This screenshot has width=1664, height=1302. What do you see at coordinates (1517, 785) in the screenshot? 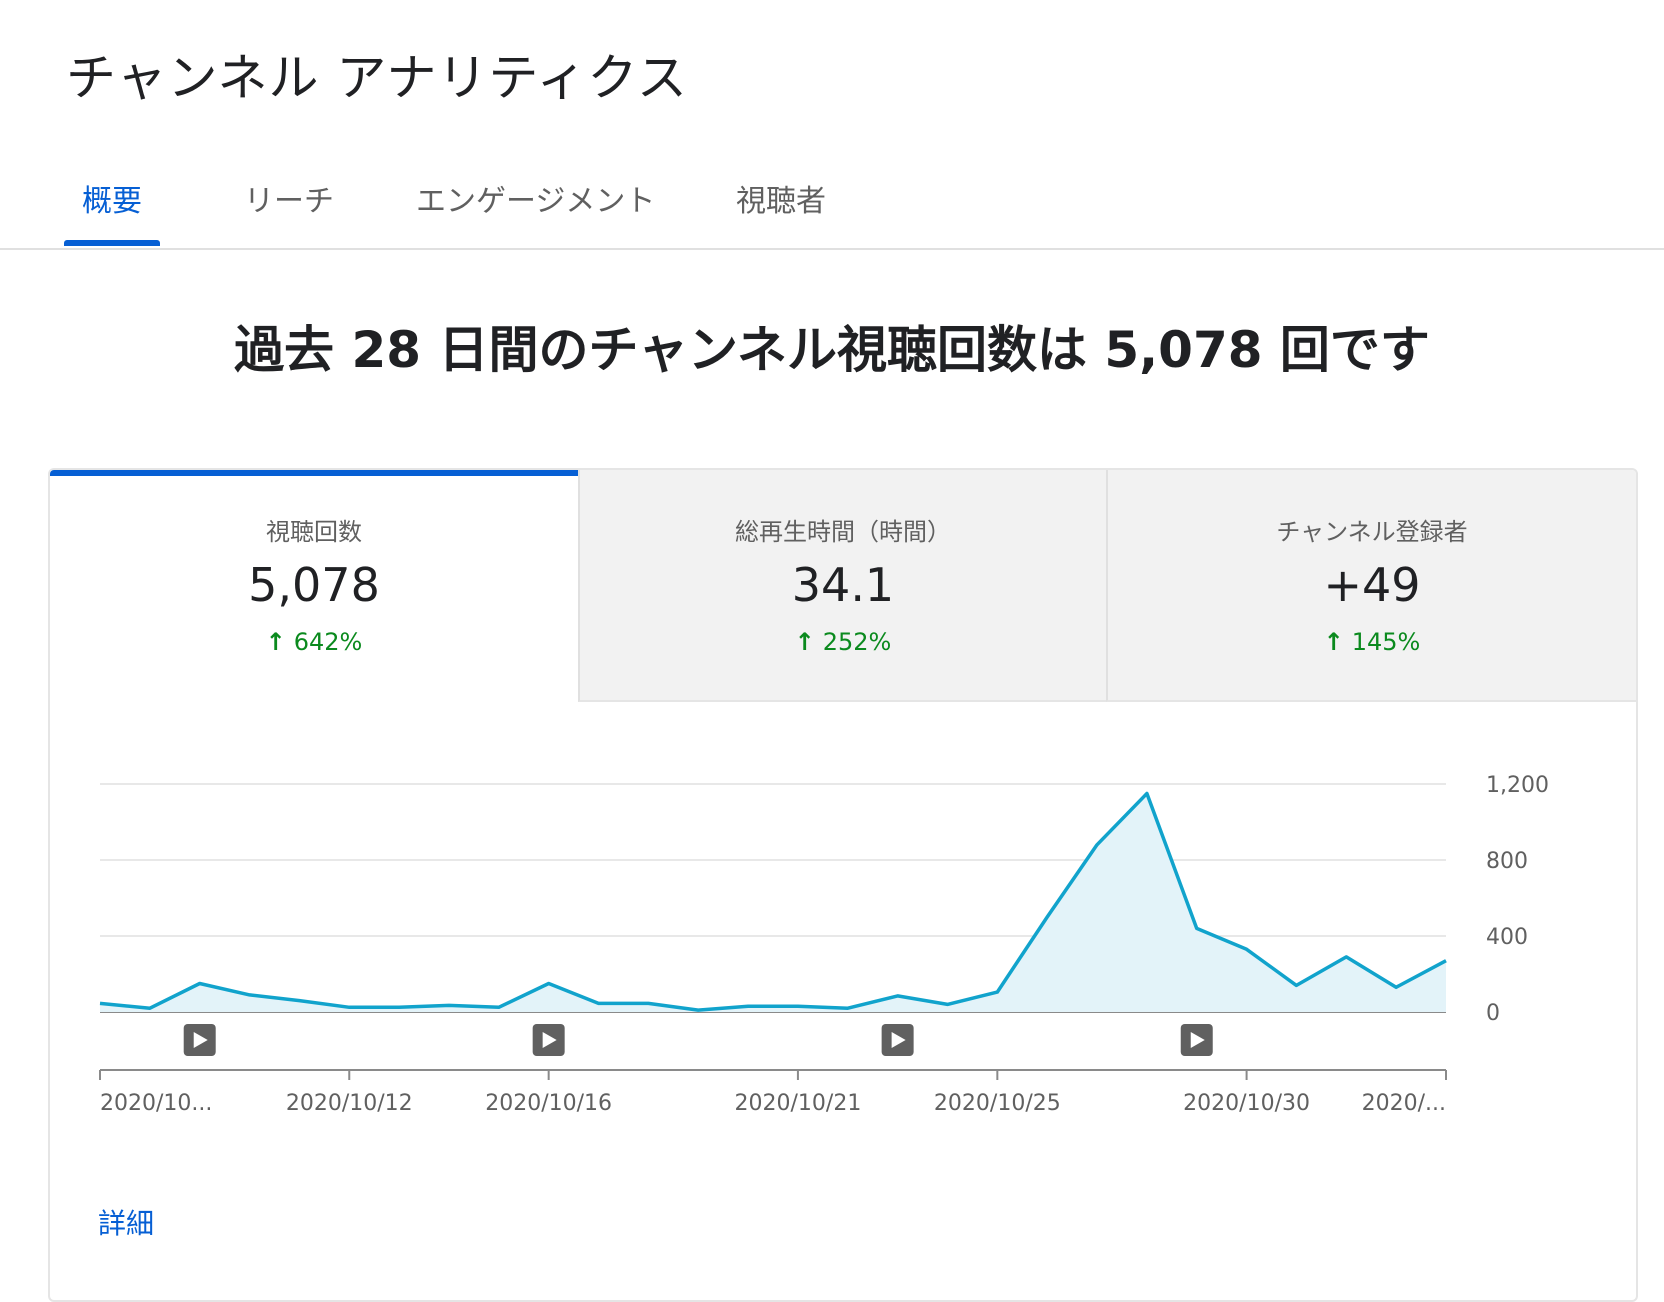
I see `y-tick-label: 1,200` at bounding box center [1517, 785].